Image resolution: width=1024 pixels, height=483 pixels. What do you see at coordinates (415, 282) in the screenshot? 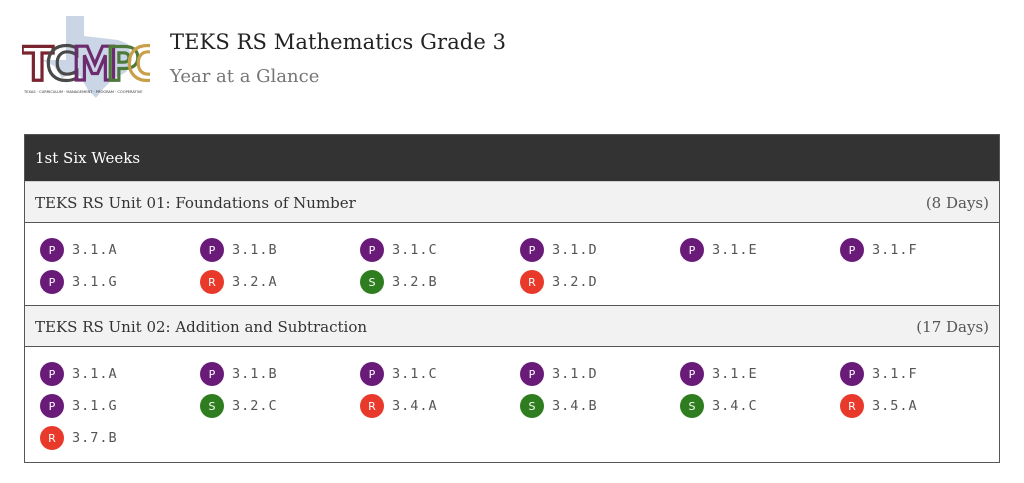
I see `standard-code: 3.2.B` at bounding box center [415, 282].